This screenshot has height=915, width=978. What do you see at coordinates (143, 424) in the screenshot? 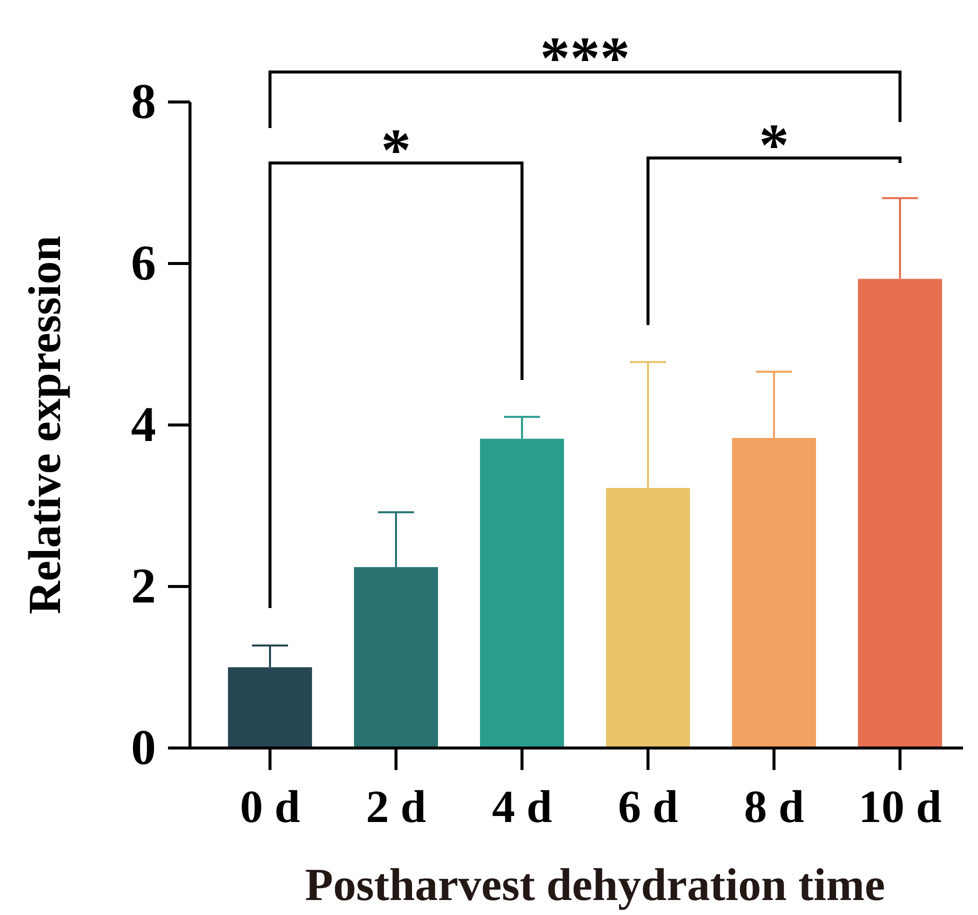
I see `y-tick-label: 4` at bounding box center [143, 424].